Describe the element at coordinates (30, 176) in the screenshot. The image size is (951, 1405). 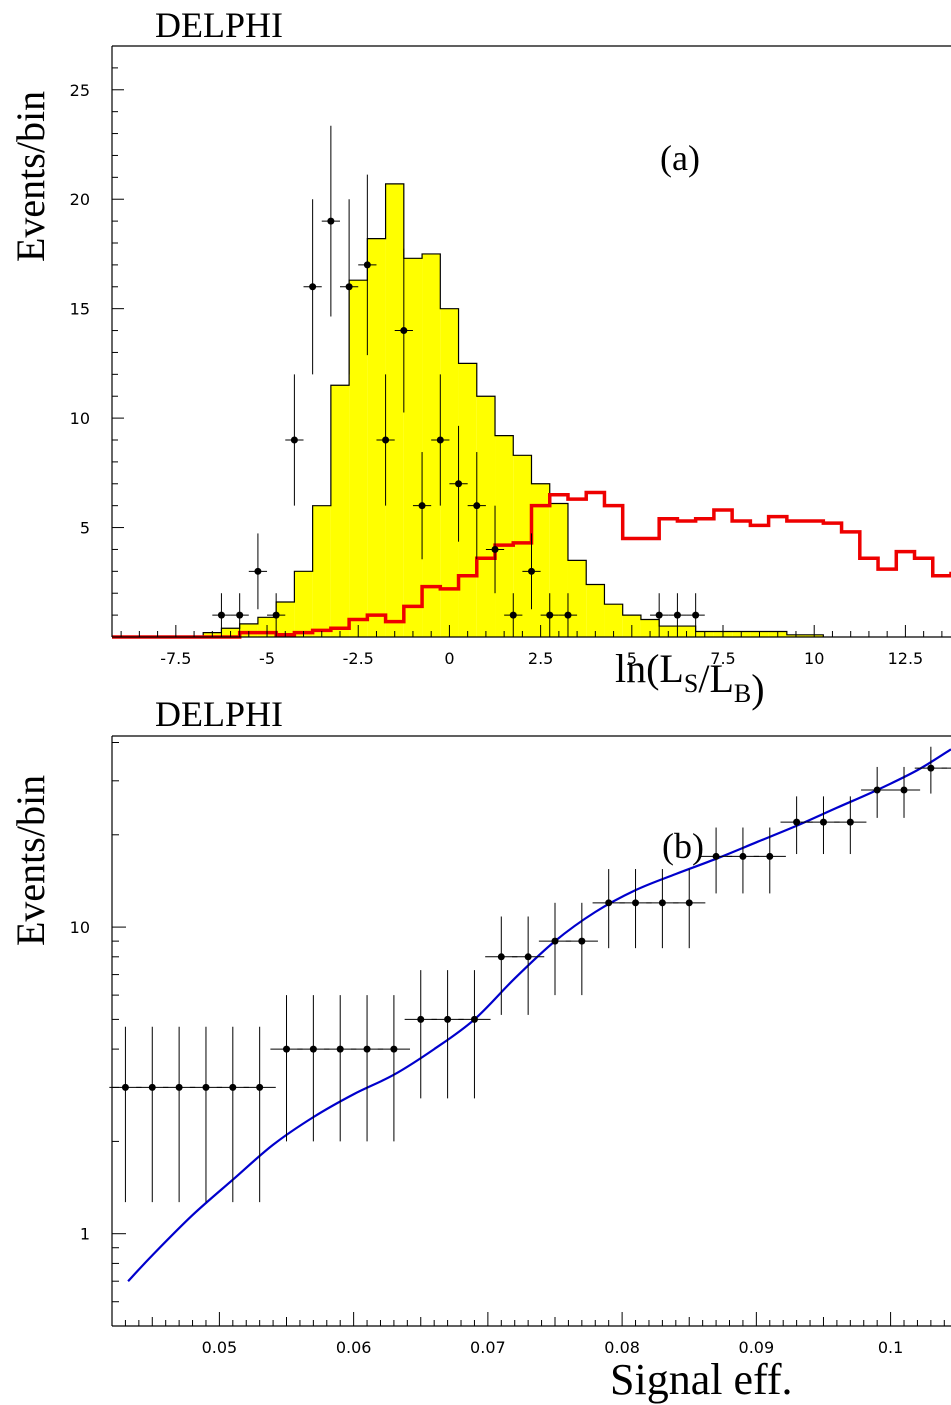
I see `y-axis-label-a: Events/bin` at that location.